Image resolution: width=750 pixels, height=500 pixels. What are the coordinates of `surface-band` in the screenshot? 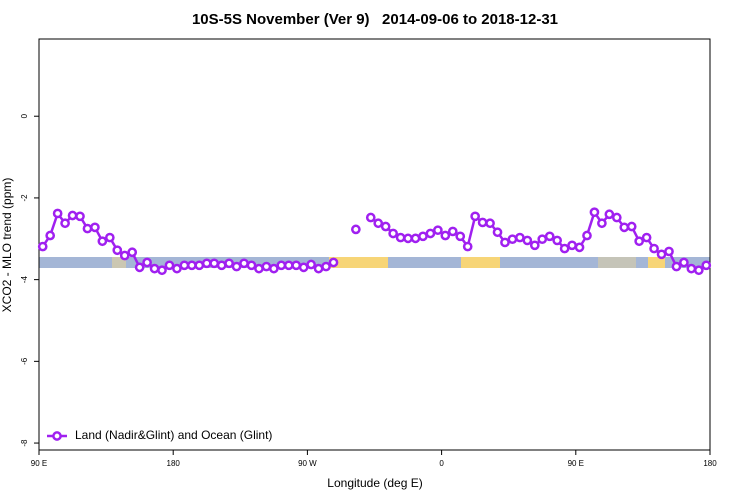 It's located at (374, 262).